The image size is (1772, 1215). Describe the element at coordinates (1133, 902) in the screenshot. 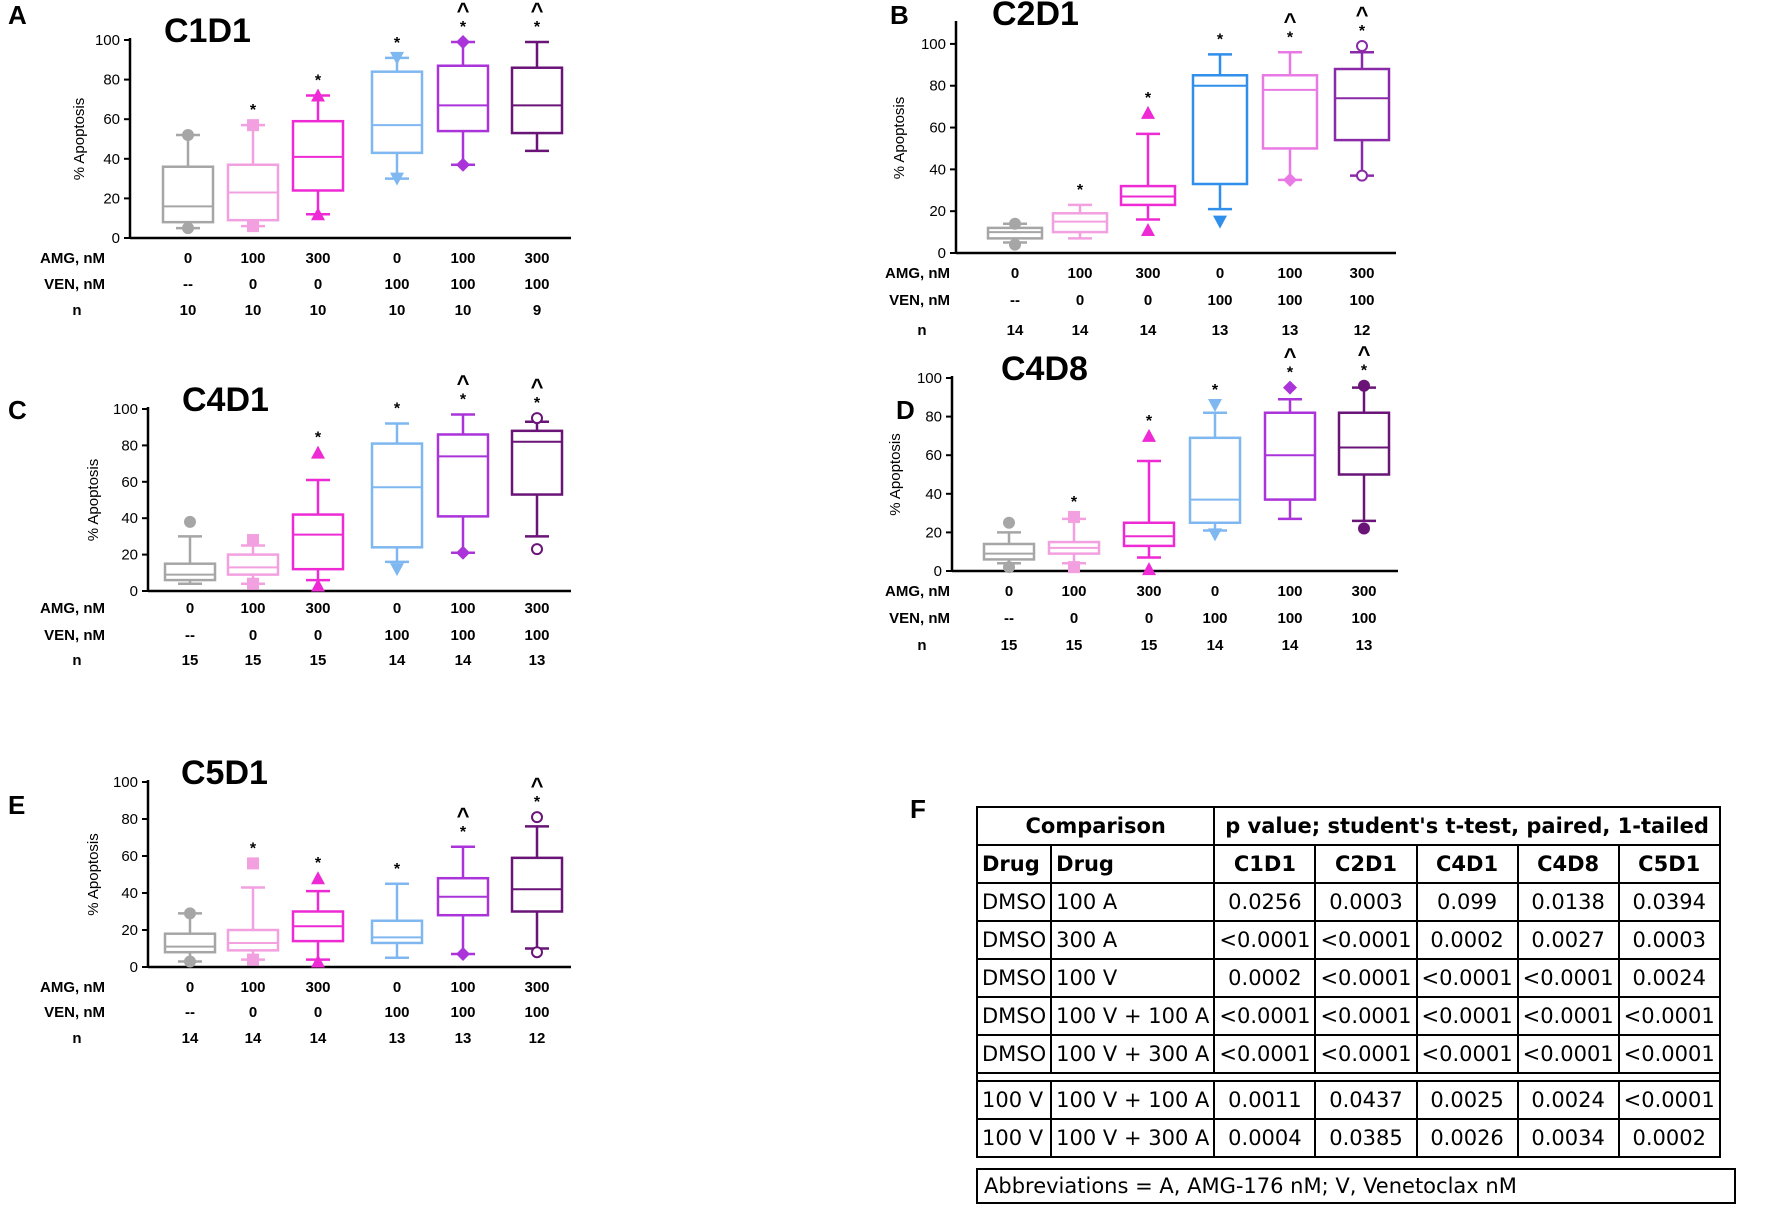

I see `drug-cell: 100 A` at that location.